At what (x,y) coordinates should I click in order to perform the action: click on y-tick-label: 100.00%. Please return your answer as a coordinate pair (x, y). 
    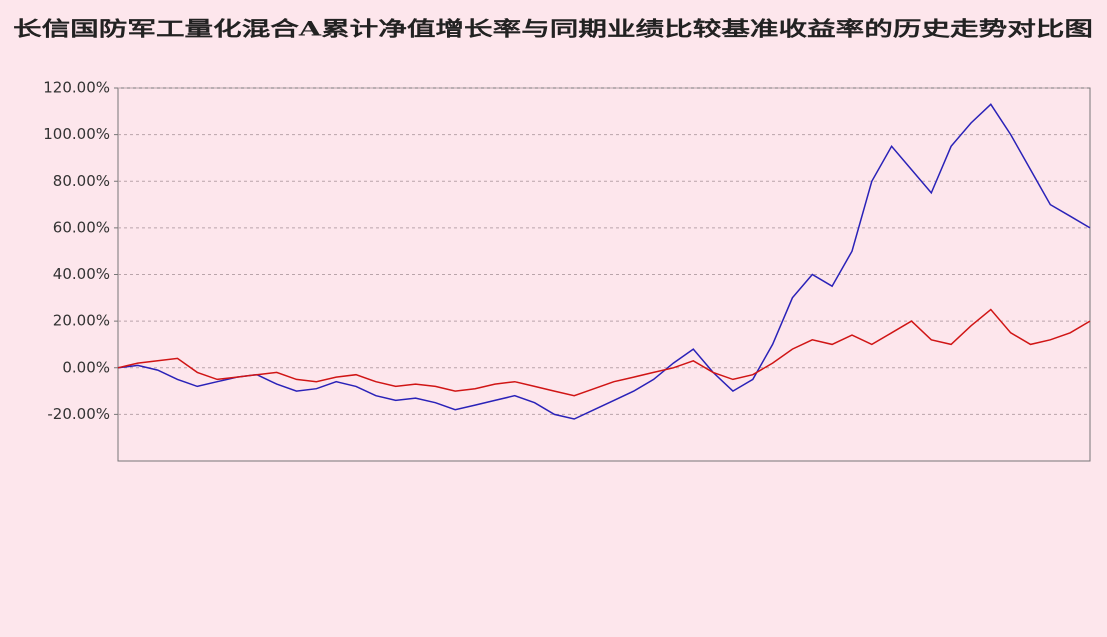
    Looking at the image, I should click on (76, 134).